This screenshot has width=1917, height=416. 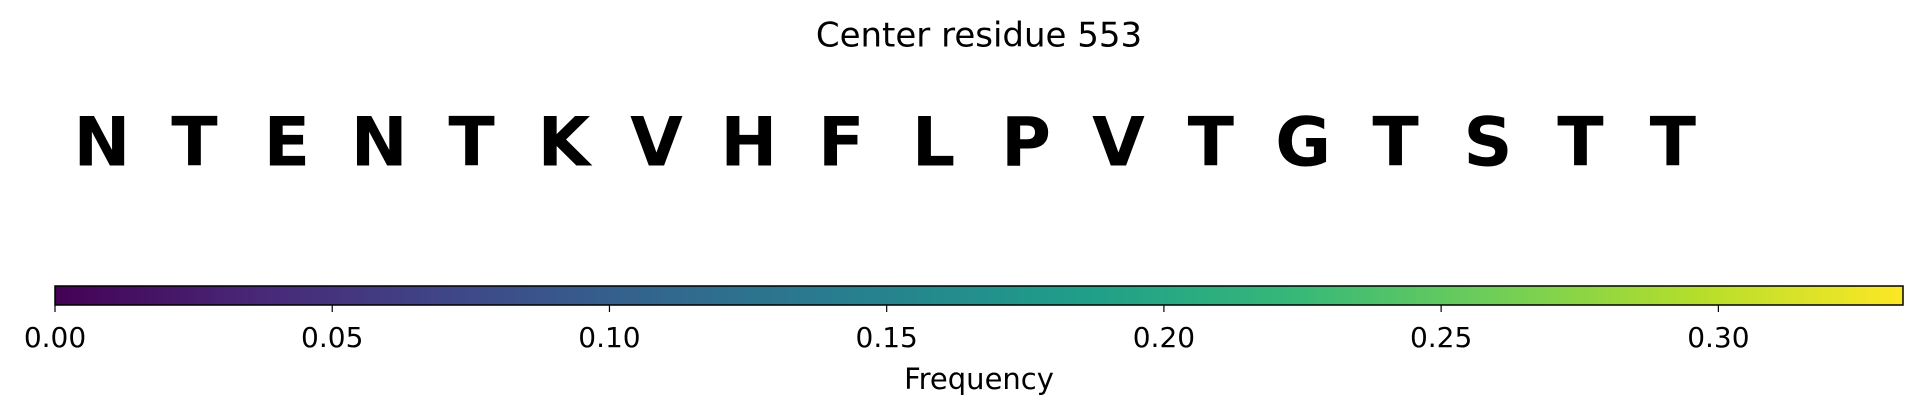 I want to click on residue-letter: P, so click(x=1026, y=143).